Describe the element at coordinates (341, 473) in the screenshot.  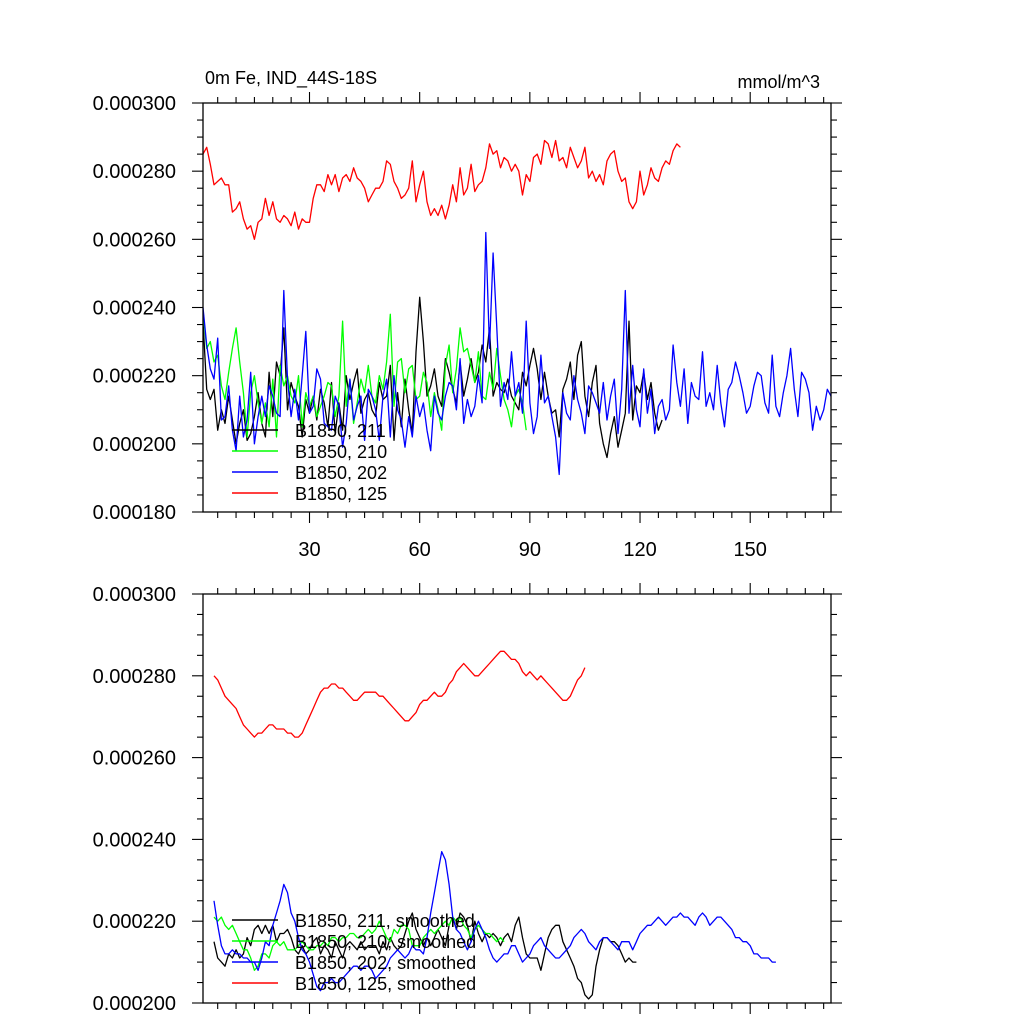
I see `legend-label: B1850, 202` at that location.